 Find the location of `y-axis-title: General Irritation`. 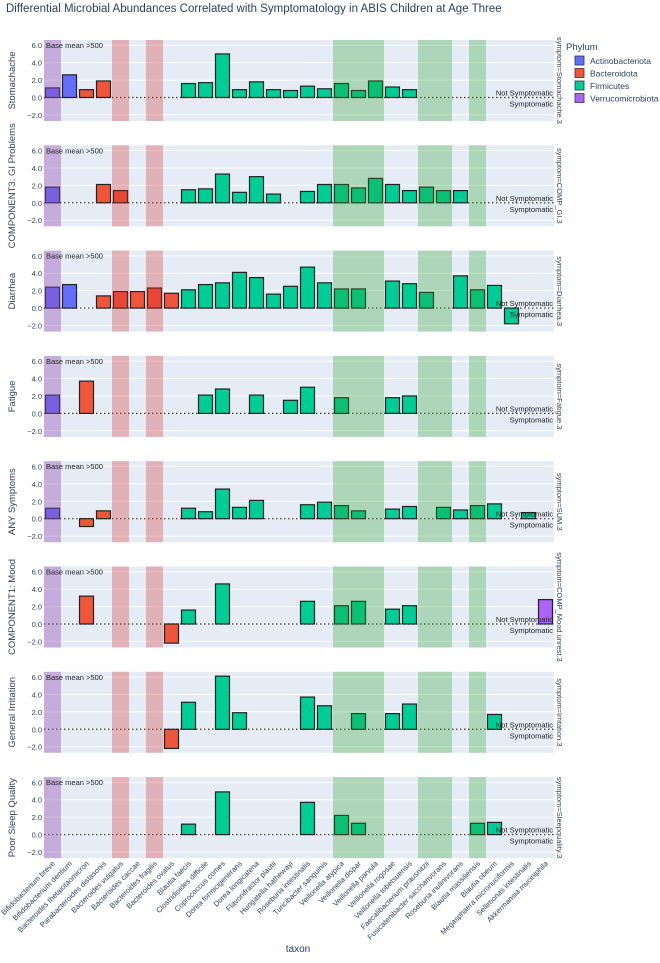

y-axis-title: General Irritation is located at coordinates (12, 712).